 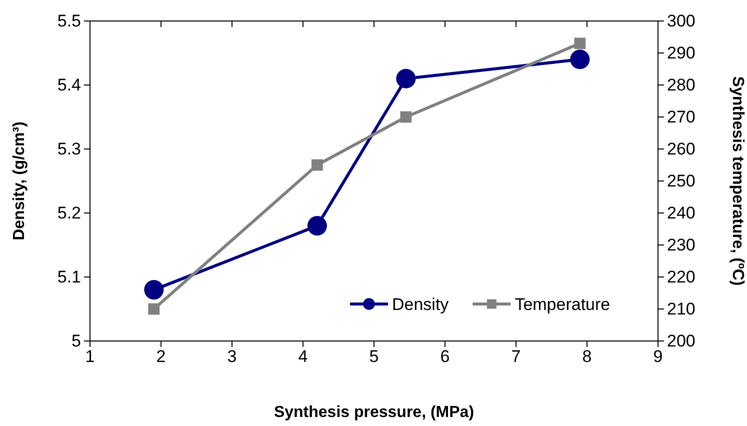 What do you see at coordinates (19, 181) in the screenshot?
I see `y-axis-title: Density, (g/cm³)` at bounding box center [19, 181].